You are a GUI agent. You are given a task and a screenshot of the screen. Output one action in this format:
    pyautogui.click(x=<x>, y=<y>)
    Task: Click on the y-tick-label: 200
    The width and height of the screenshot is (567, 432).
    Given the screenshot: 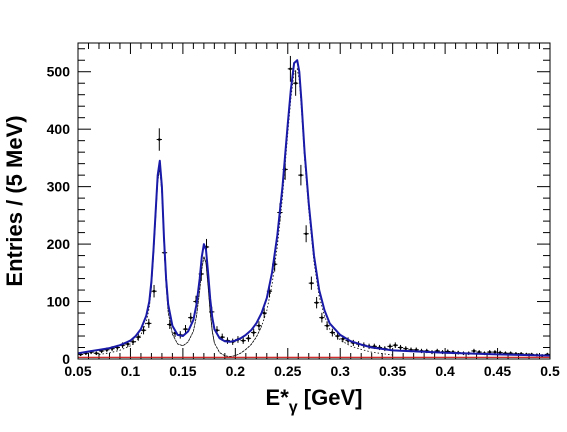 What is the action you would take?
    pyautogui.click(x=59, y=244)
    